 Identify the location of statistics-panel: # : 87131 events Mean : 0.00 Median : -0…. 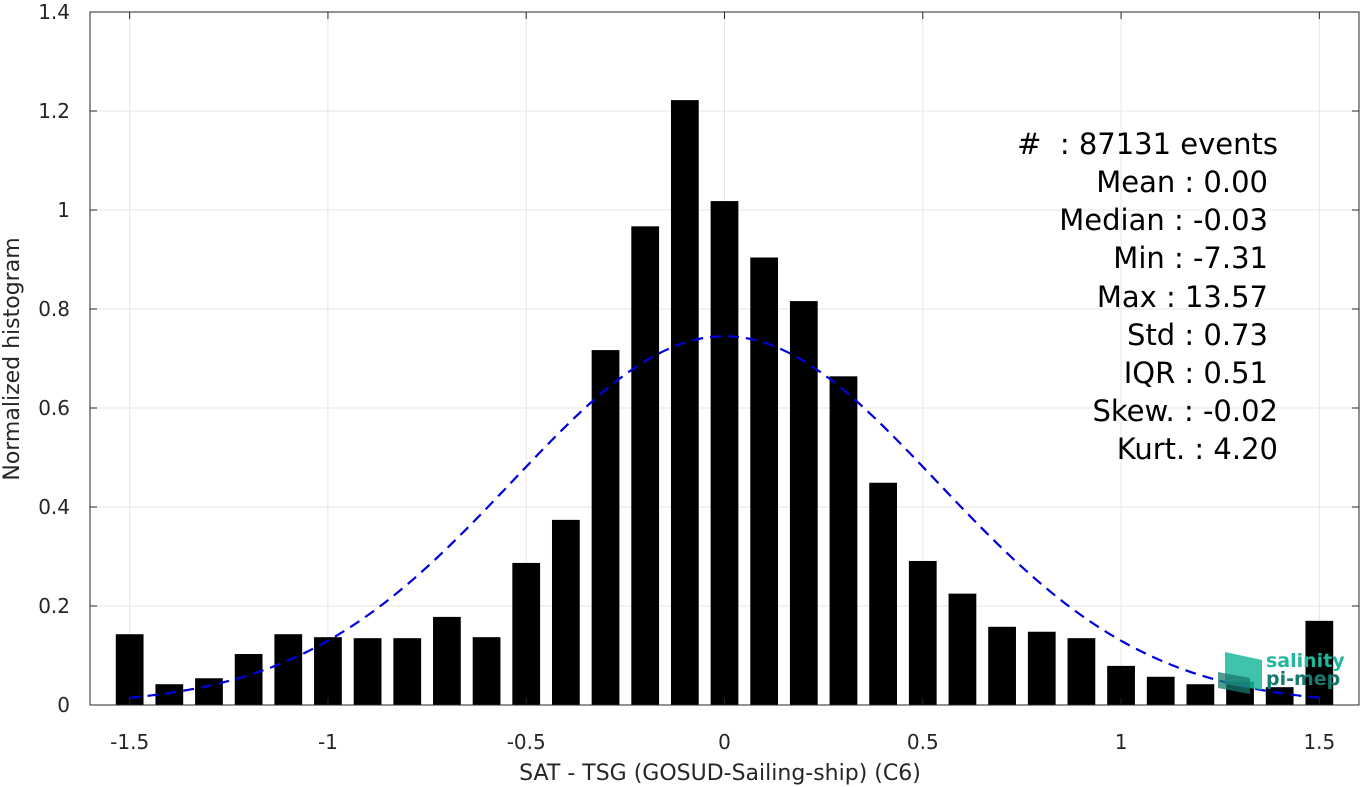
(1147, 296).